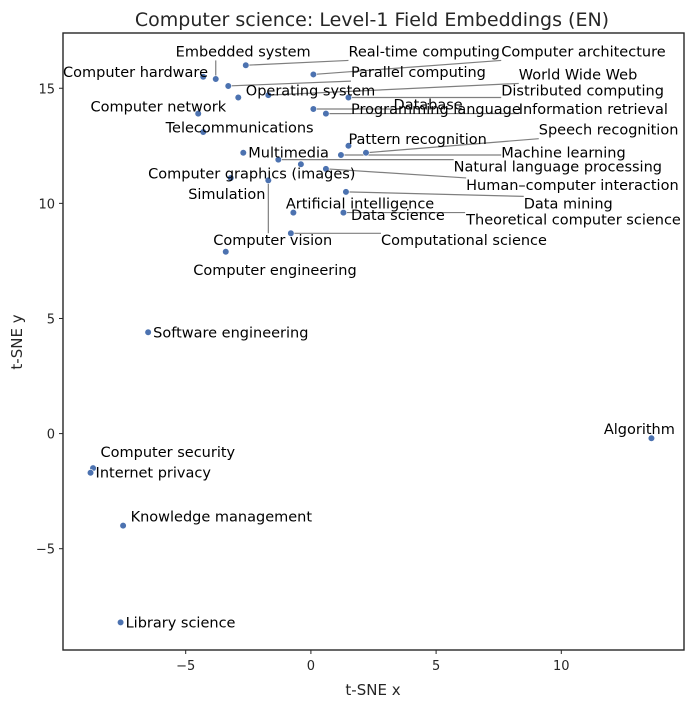 The image size is (693, 709). I want to click on x-tick-label: 10, so click(561, 666).